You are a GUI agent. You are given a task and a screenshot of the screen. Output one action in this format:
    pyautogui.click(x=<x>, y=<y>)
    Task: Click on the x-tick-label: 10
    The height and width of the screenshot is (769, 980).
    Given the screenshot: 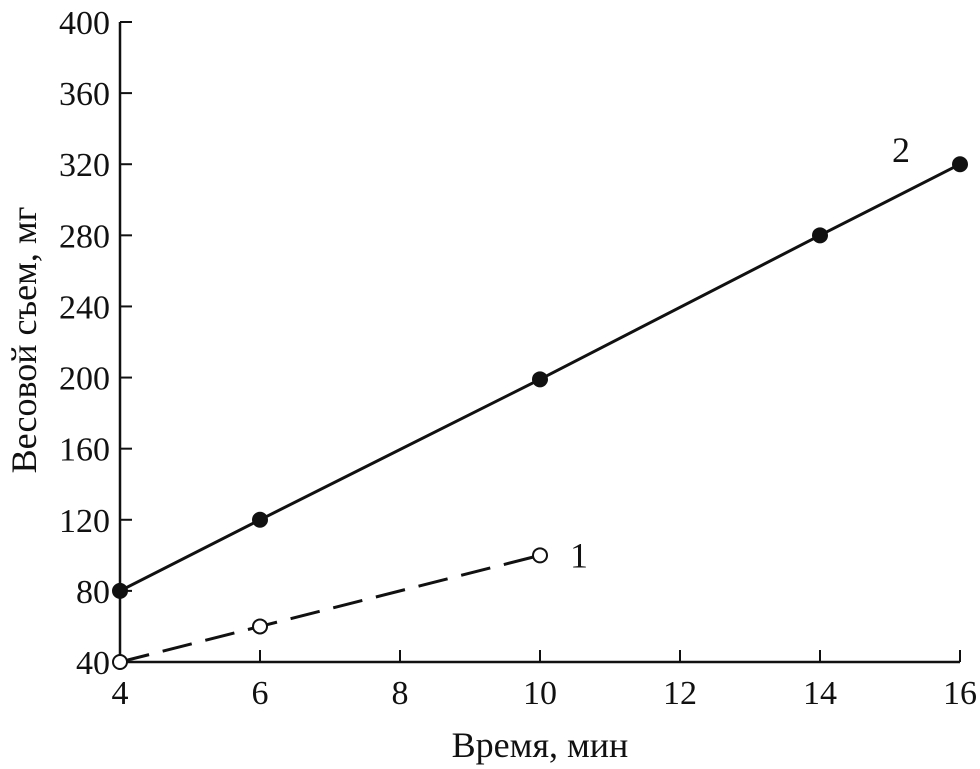 What is the action you would take?
    pyautogui.click(x=540, y=693)
    